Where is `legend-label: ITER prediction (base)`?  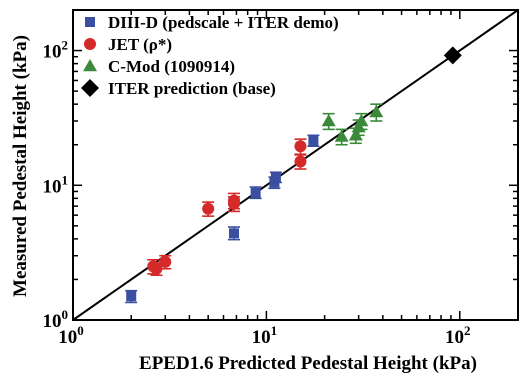
legend-label: ITER prediction (base) is located at coordinates (192, 88).